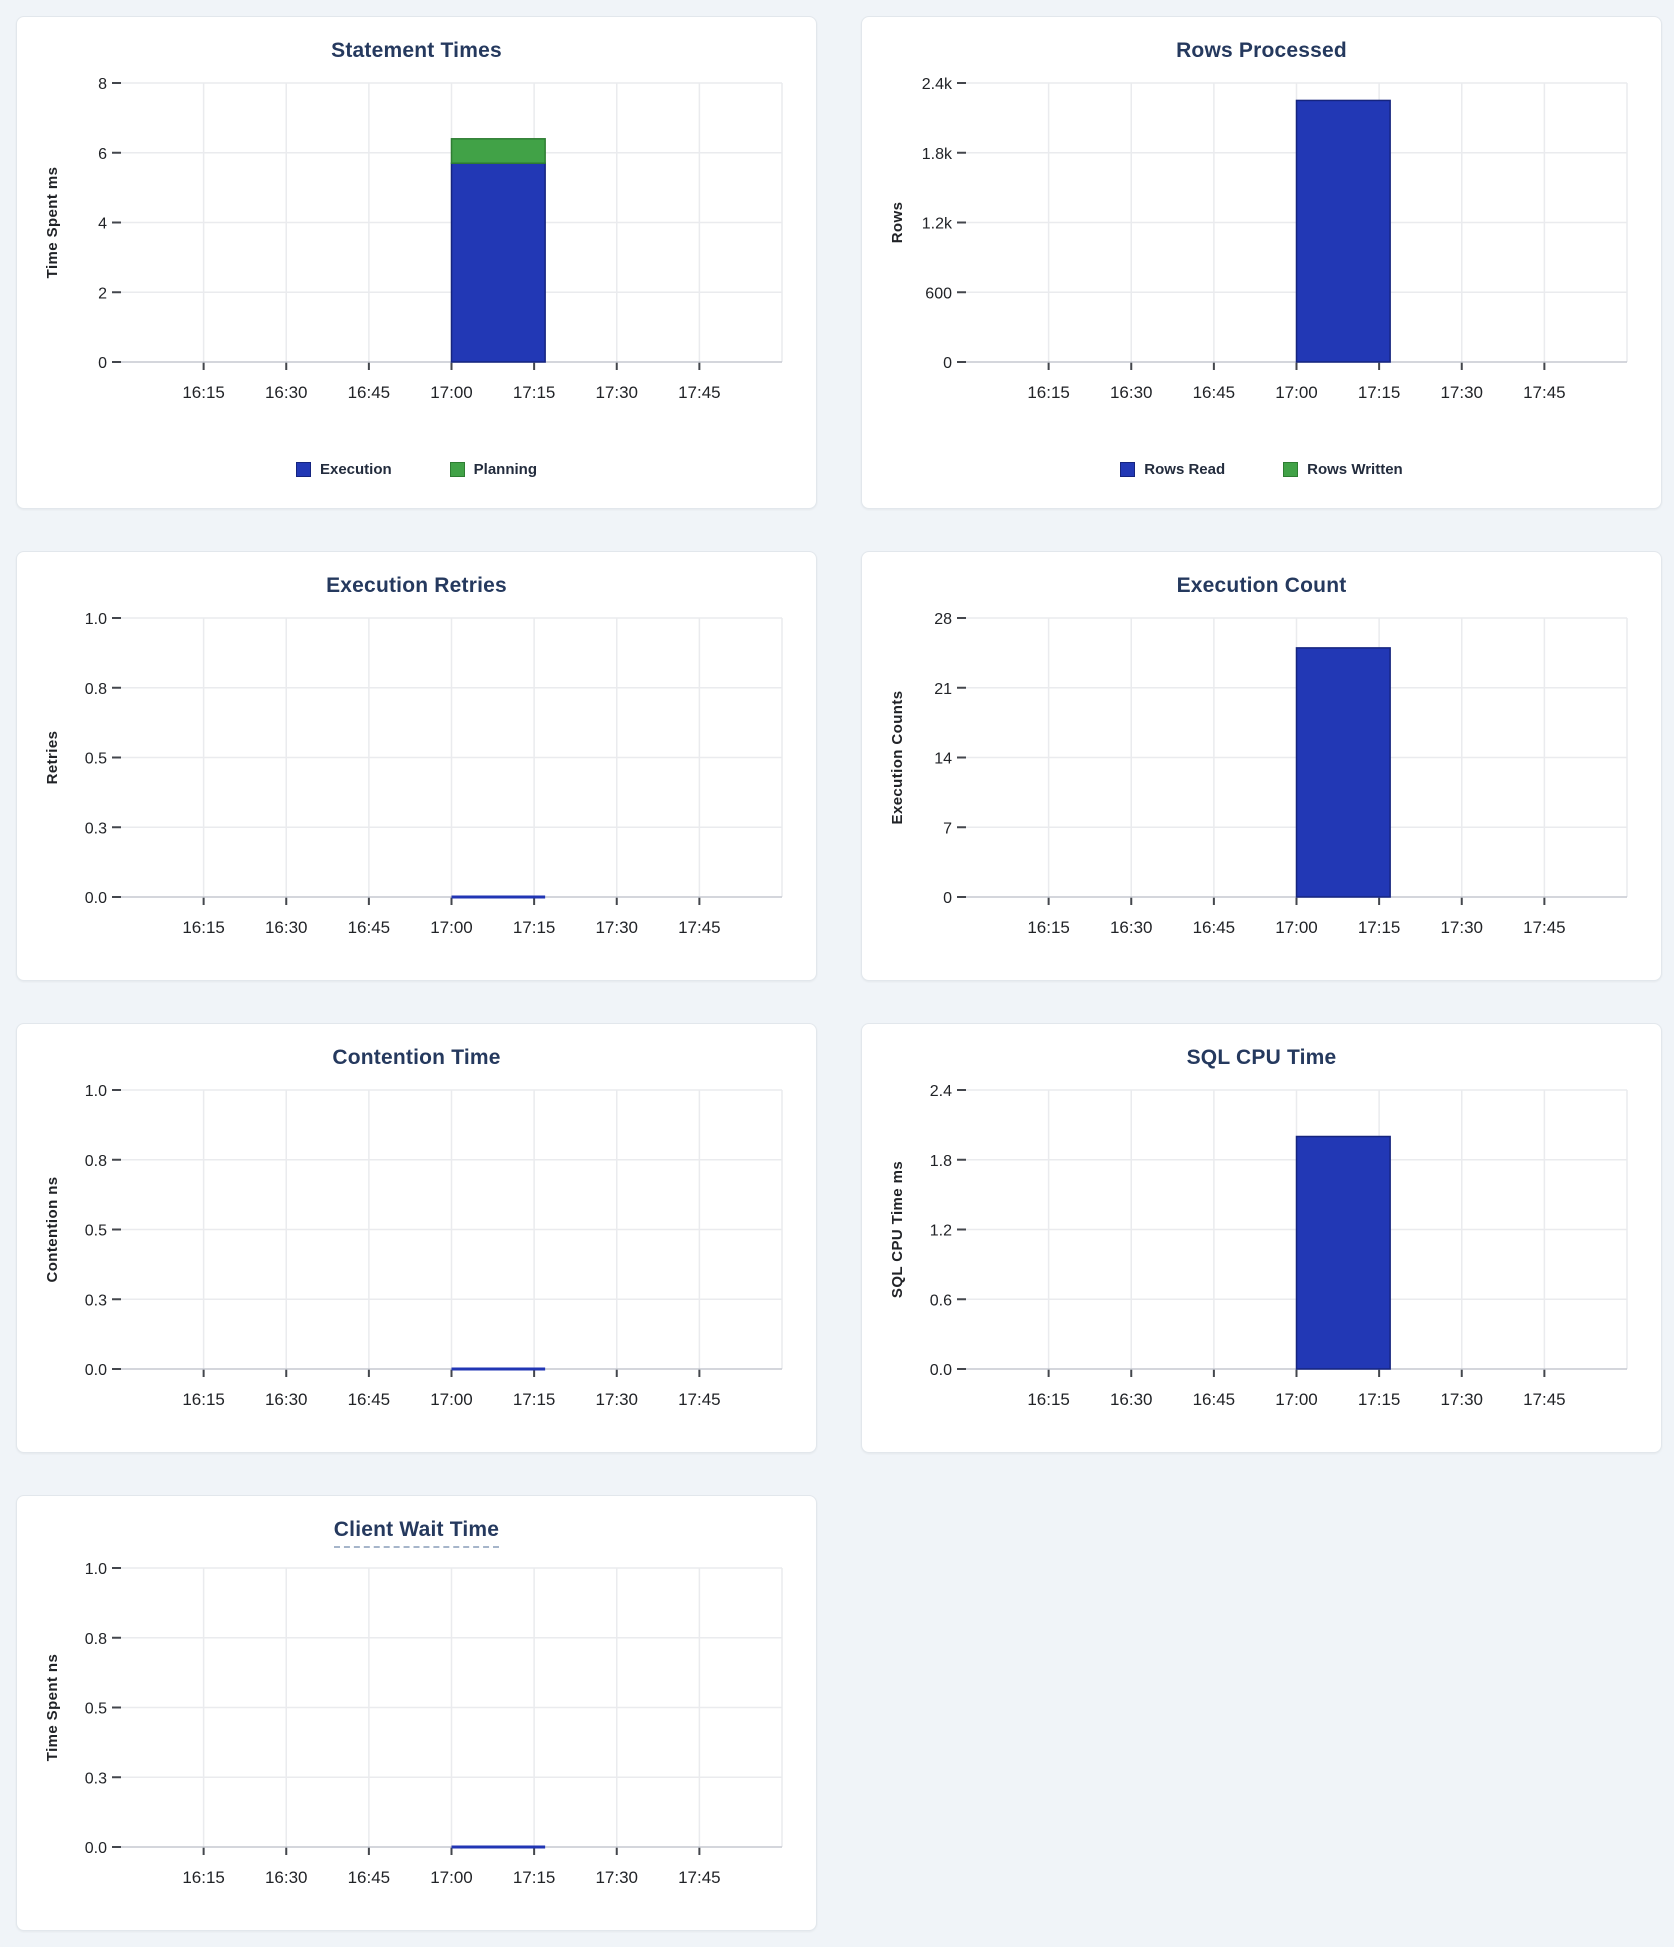  I want to click on chart-title-client-wait-time: Client Wait Time, so click(416, 1533).